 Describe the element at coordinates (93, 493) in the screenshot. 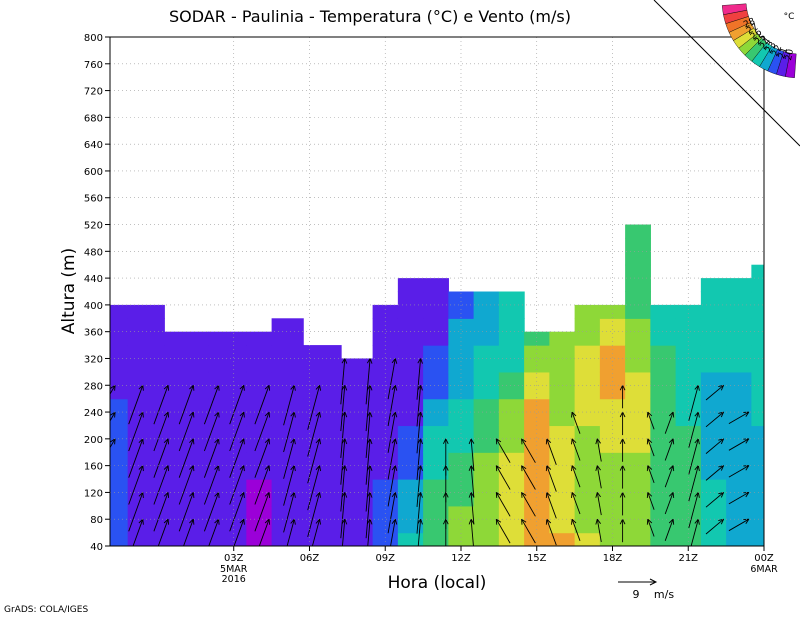

I see `y-tick-label: 120` at that location.